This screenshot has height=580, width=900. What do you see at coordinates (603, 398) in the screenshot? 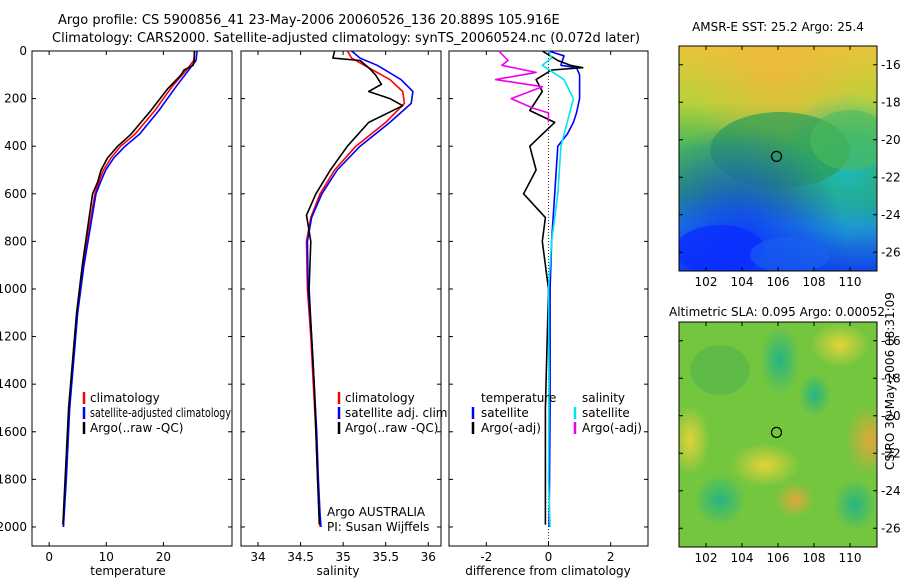
I see `legend-title-salinity: salinity` at bounding box center [603, 398].